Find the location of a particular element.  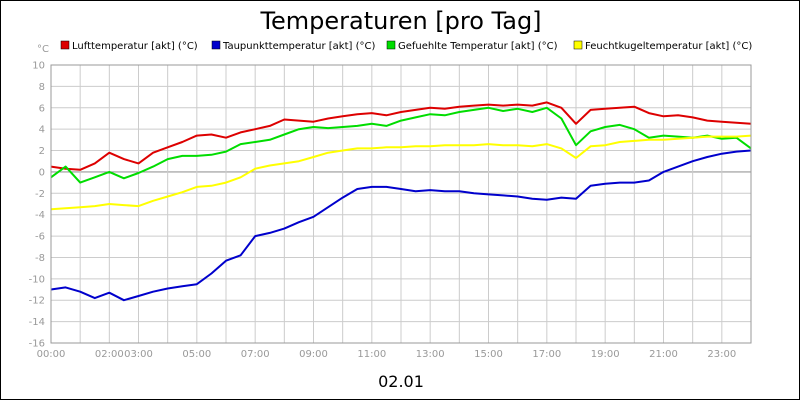

legend-label: Lufttemperatur [akt] (°C) is located at coordinates (135, 46).